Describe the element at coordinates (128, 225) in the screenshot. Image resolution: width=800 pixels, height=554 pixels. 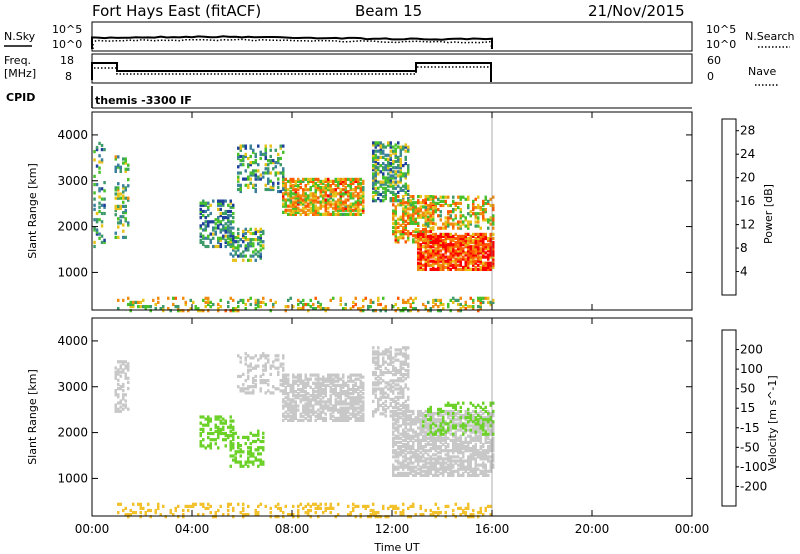
I see `power-cell-r1` at that location.